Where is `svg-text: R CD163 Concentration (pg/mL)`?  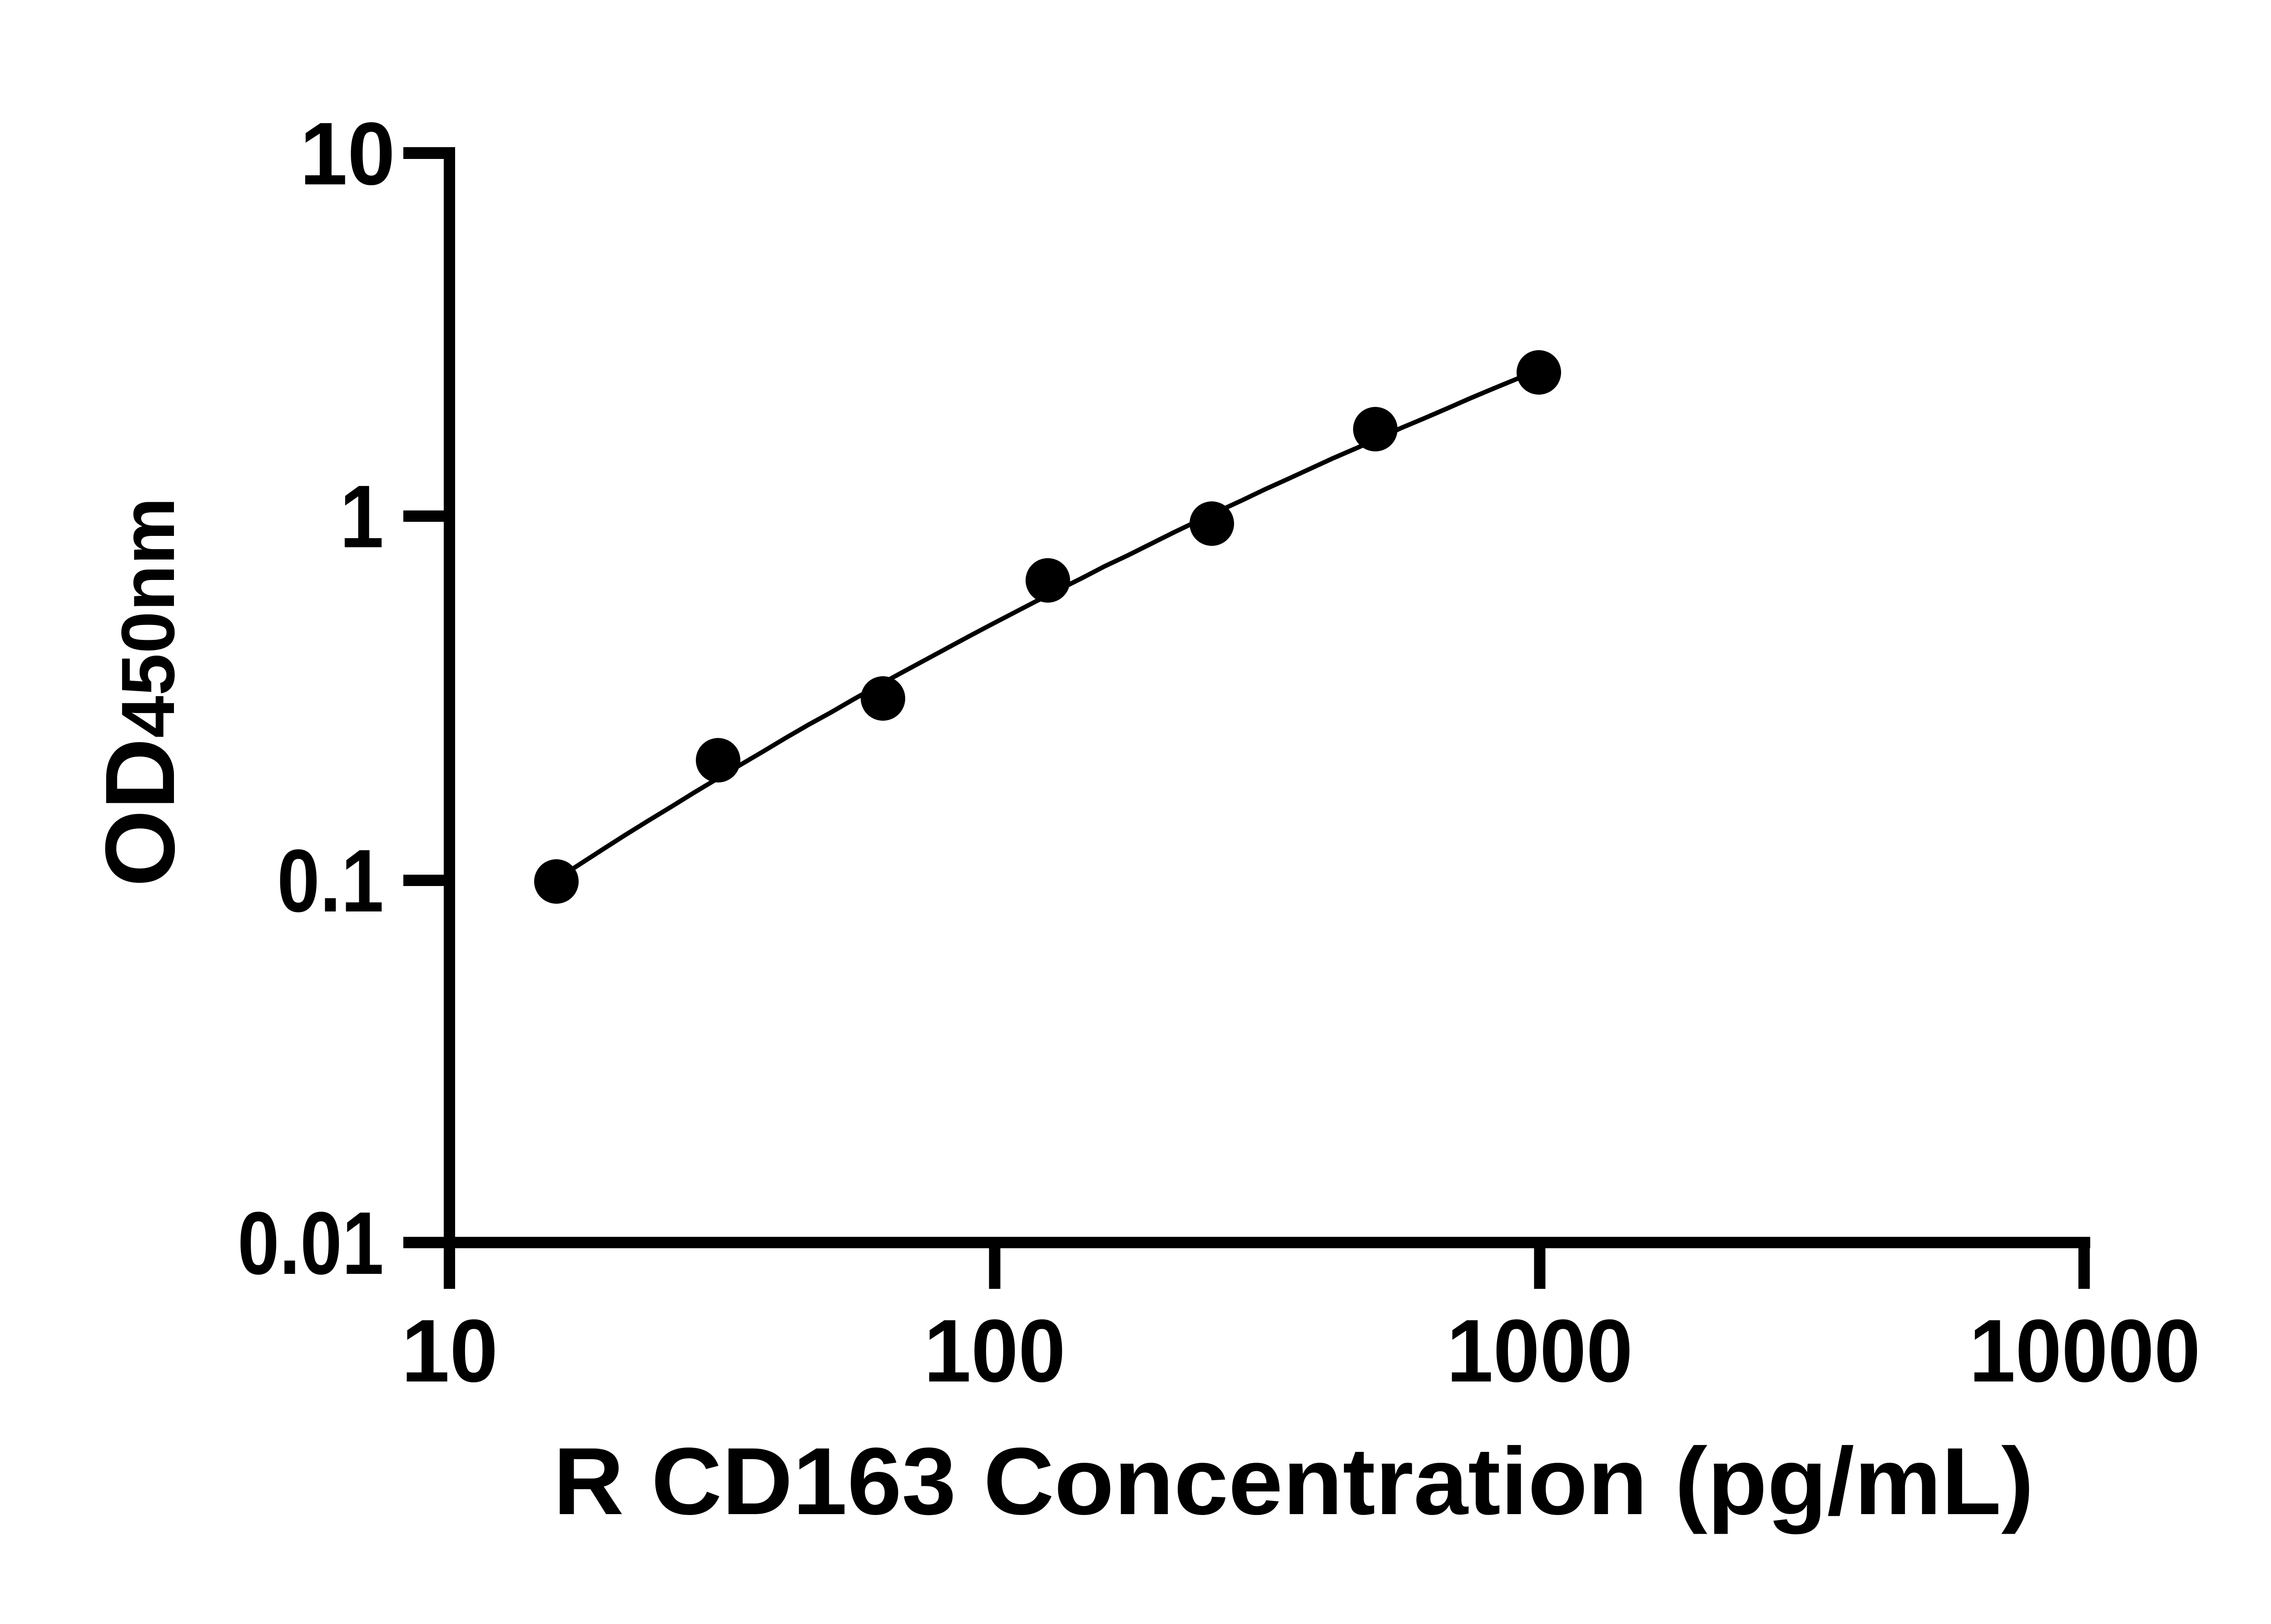
svg-text: R CD163 Concentration (pg/mL) is located at coordinates (1293, 1481).